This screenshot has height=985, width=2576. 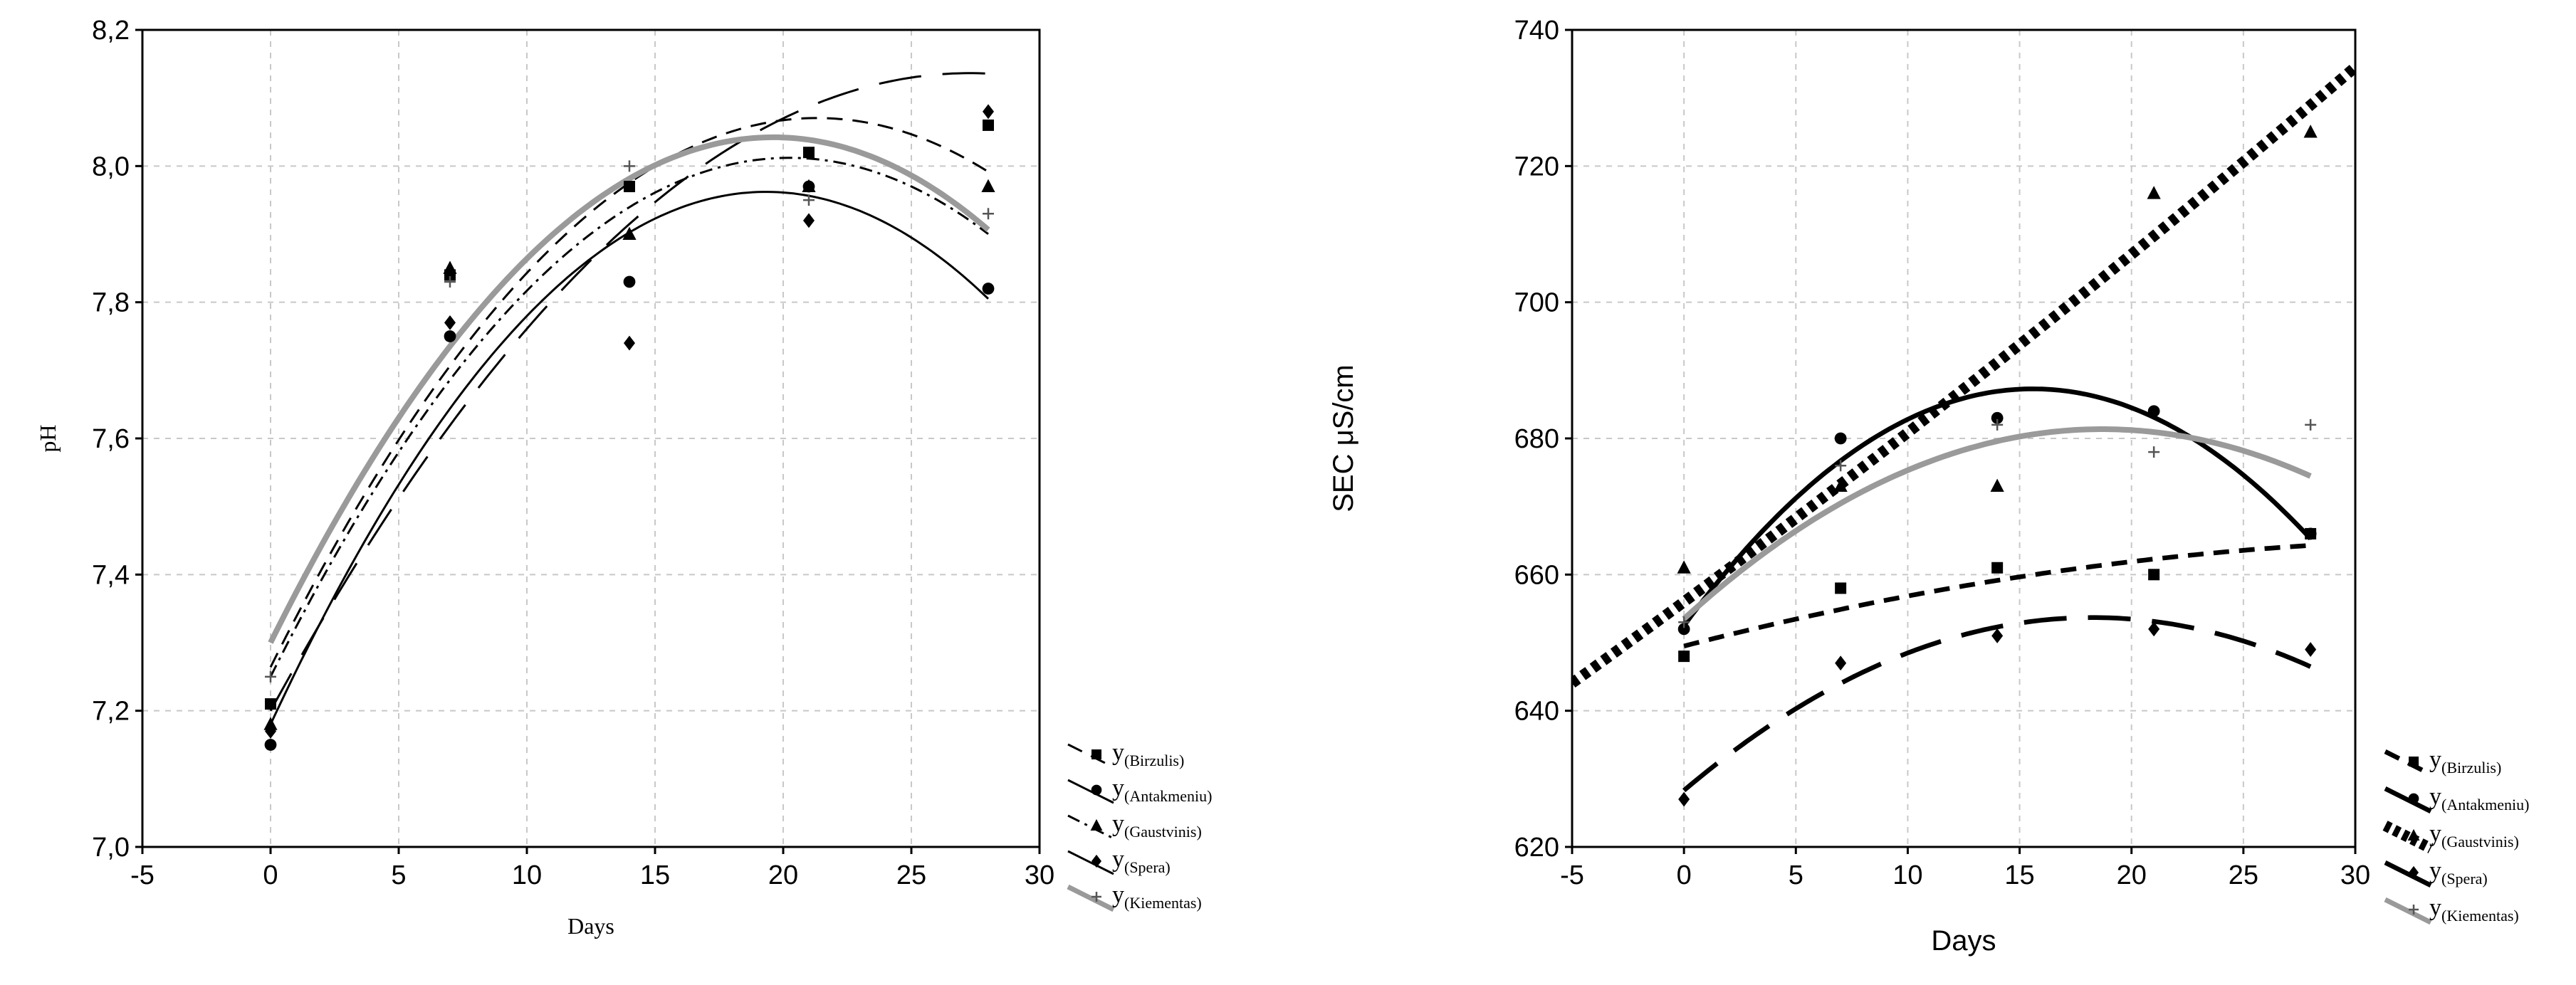 I want to click on sec-x-tick-label: 30, so click(x=2355, y=875).